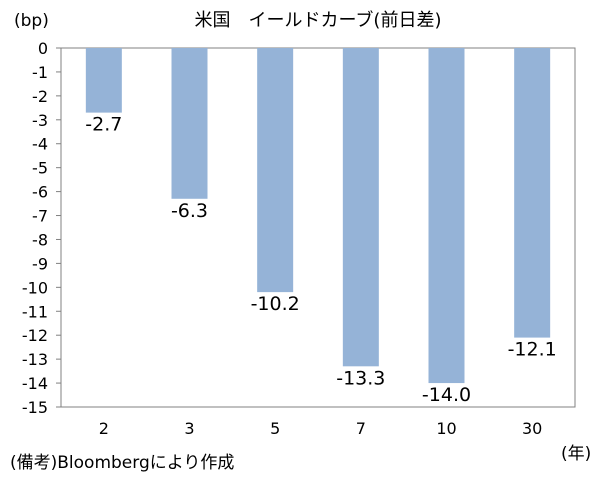 The height and width of the screenshot is (479, 602). I want to click on bar-value-label: -14.0, so click(446, 395).